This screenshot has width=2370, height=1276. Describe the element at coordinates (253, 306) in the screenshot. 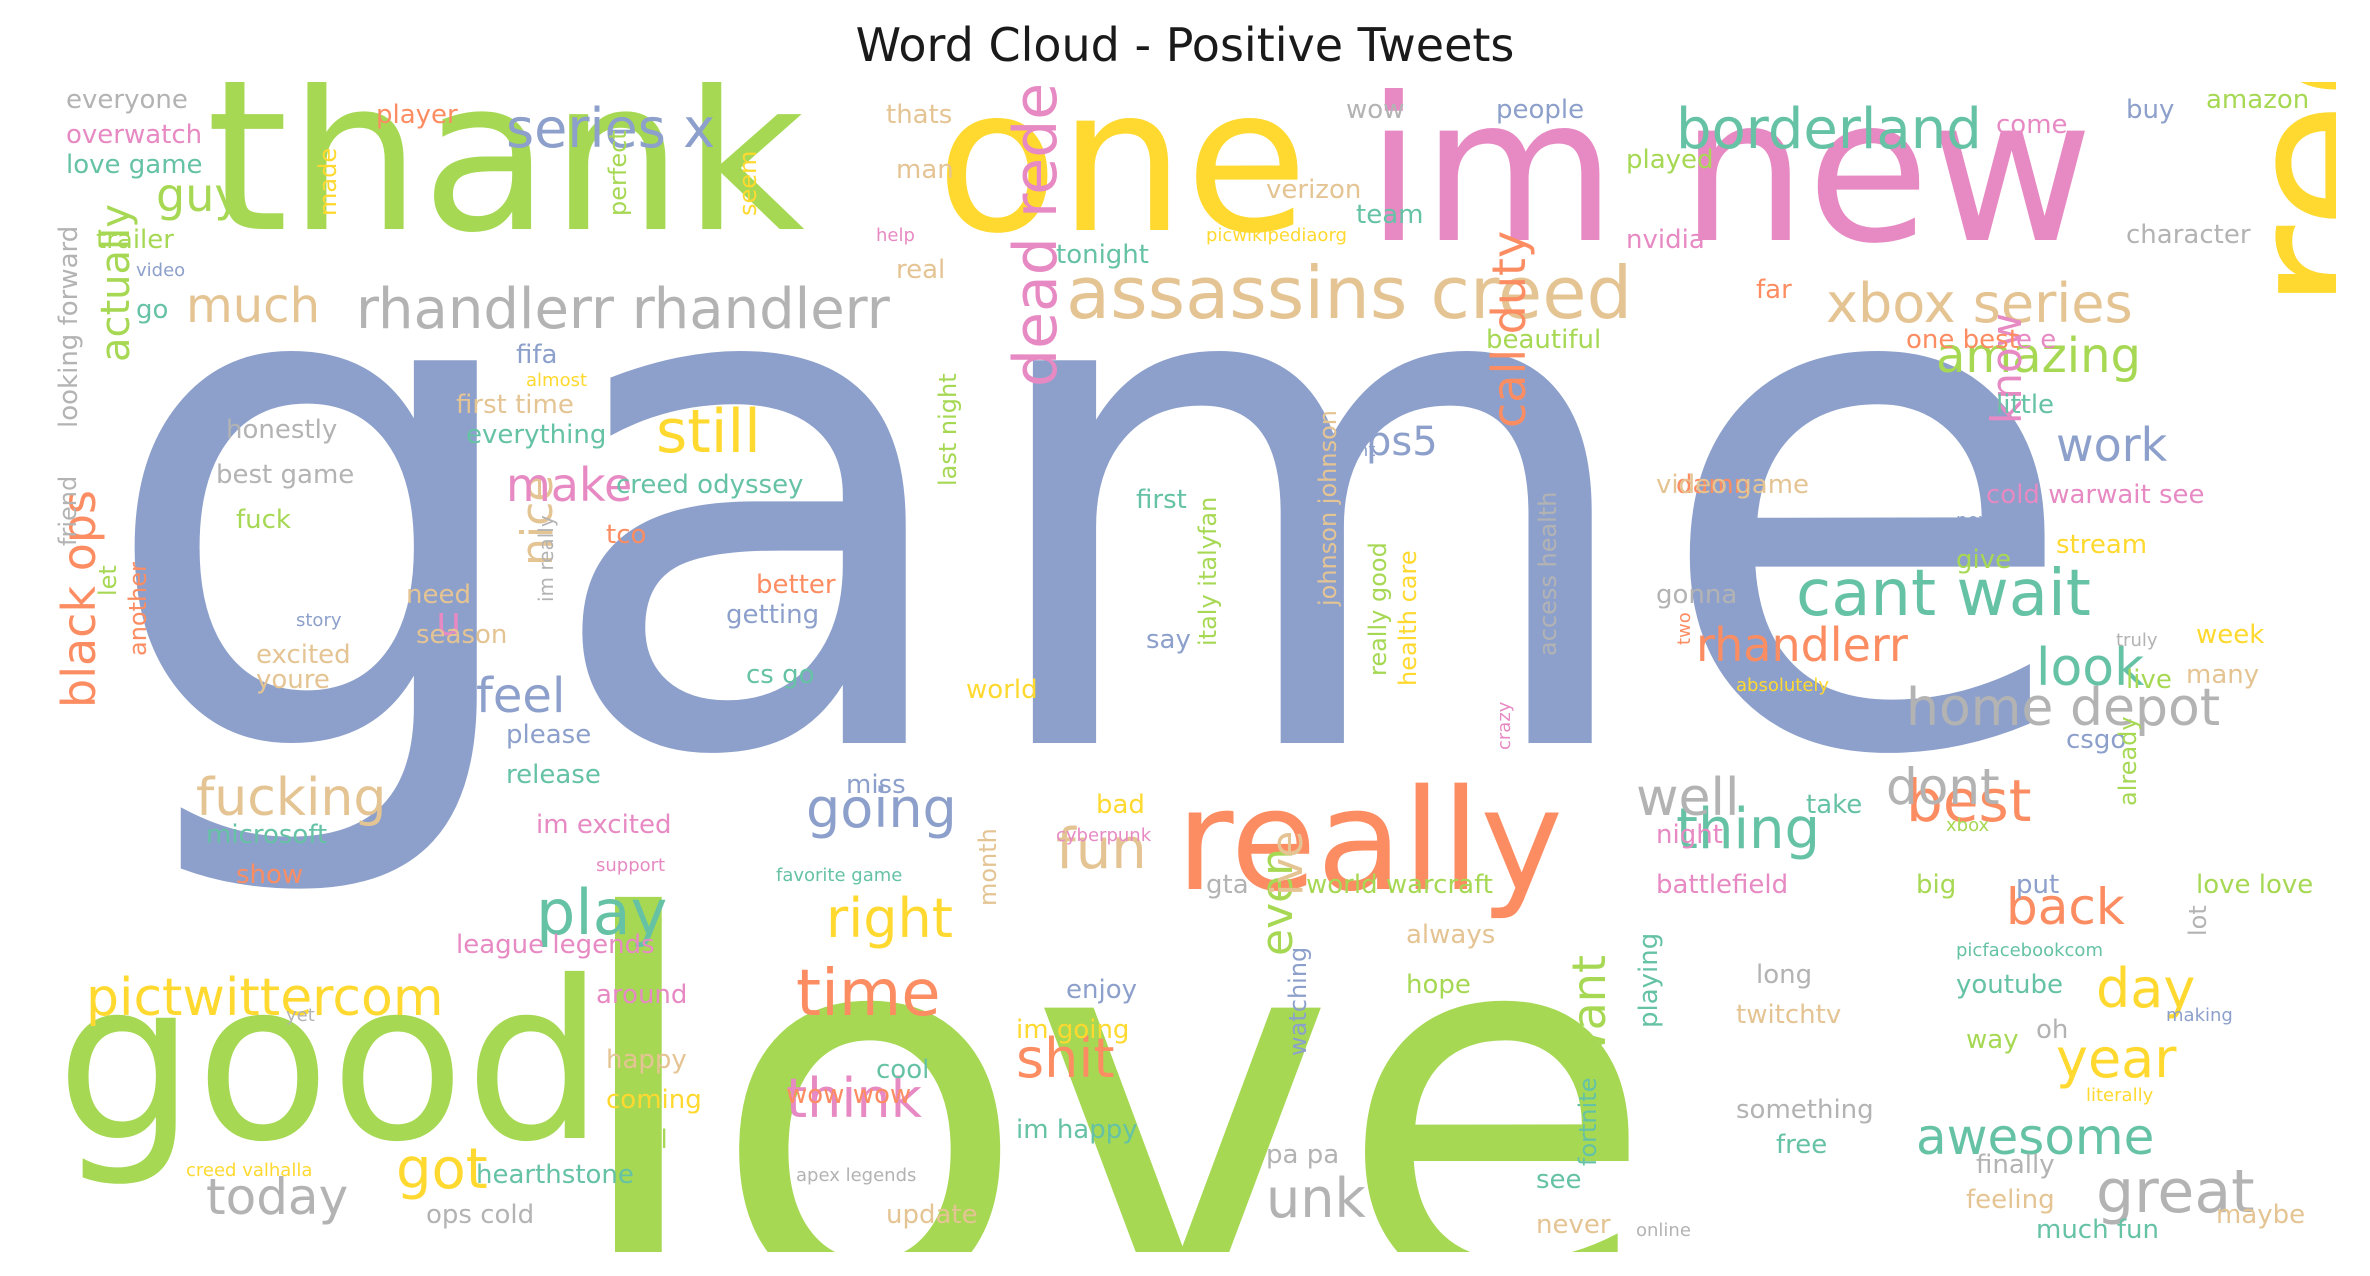

I see `word-much: much` at that location.